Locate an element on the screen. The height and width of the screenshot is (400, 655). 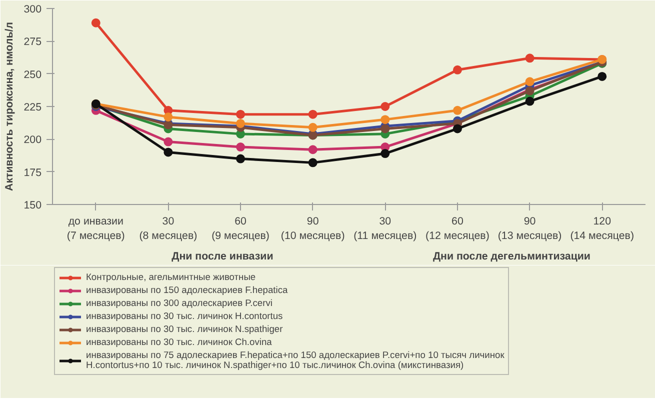
x-tick-label: 90 (10 месяцев) is located at coordinates (312, 229).